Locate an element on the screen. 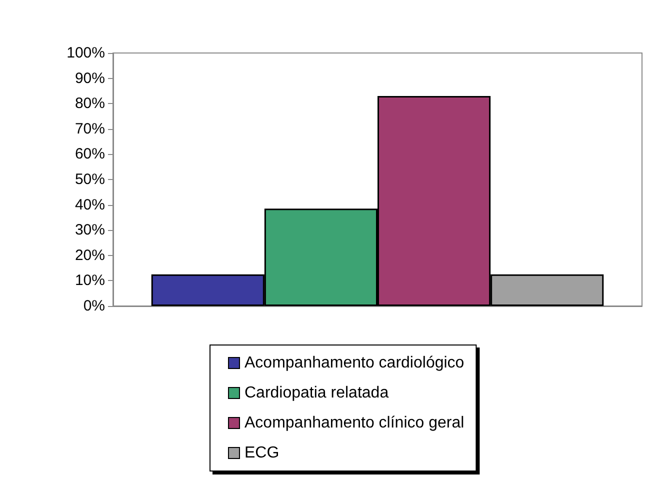 This screenshot has height=492, width=662. y-tick-label: 10% is located at coordinates (89, 281).